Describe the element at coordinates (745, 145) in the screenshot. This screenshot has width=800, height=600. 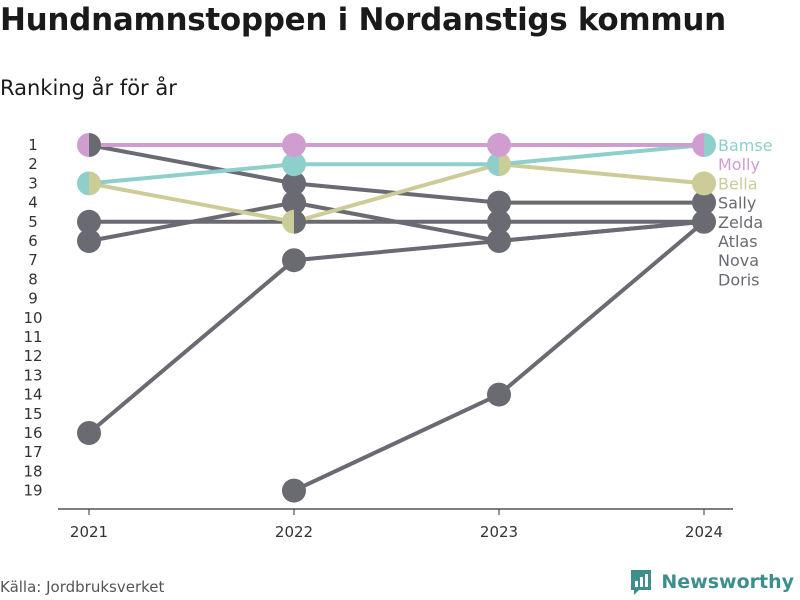
I see `series-label: Bamse` at that location.